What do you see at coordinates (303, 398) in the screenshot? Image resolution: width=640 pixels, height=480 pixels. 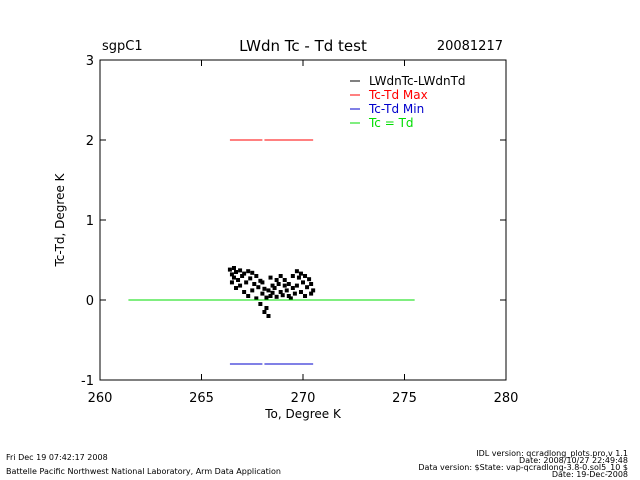 I see `x-tick-label: 270` at bounding box center [303, 398].